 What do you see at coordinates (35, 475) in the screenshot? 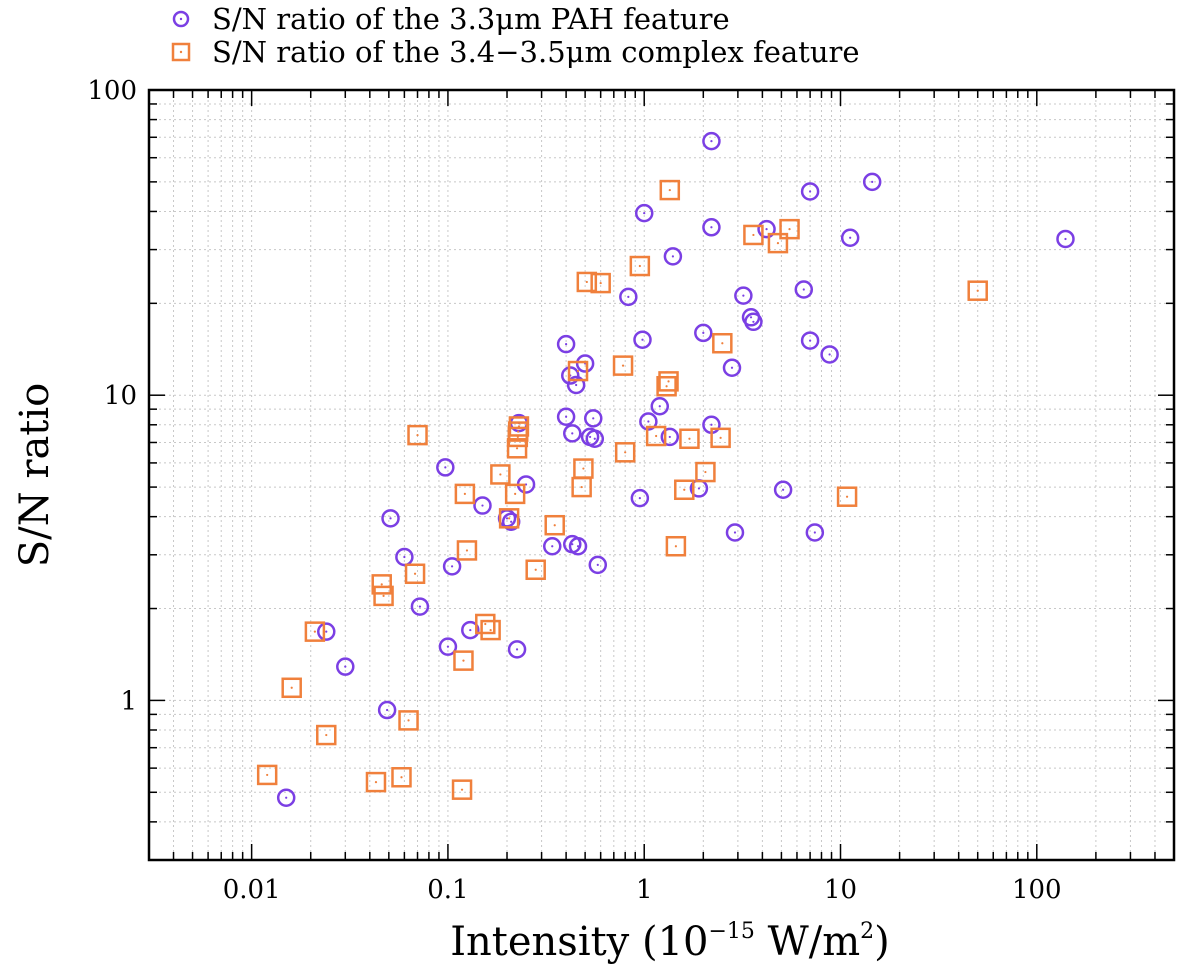
I see `y-axis-title: S/N ratio` at bounding box center [35, 475].